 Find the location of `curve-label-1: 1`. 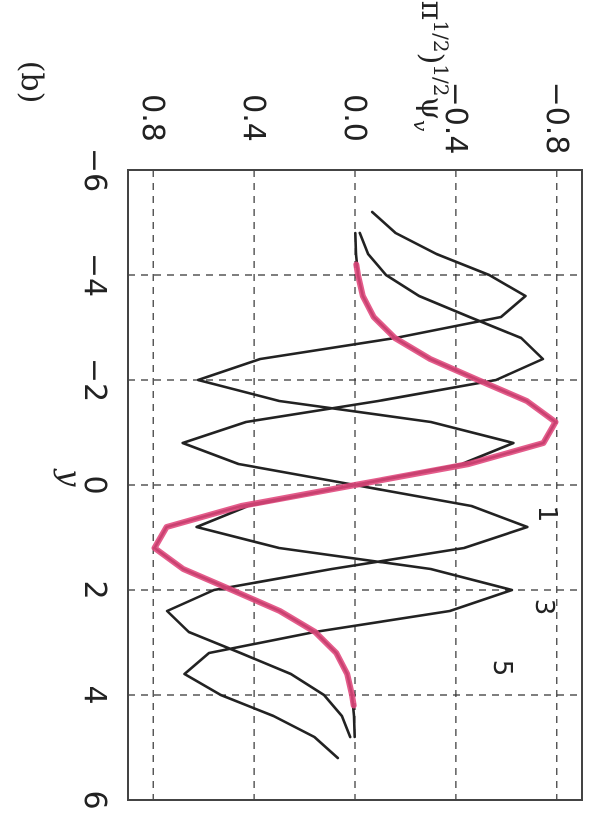

curve-label-1: 1 is located at coordinates (547, 514).